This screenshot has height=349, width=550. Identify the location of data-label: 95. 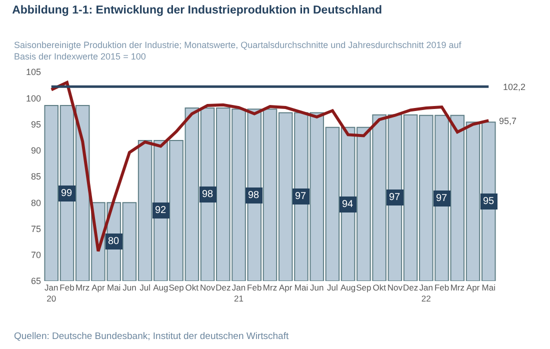
(489, 201).